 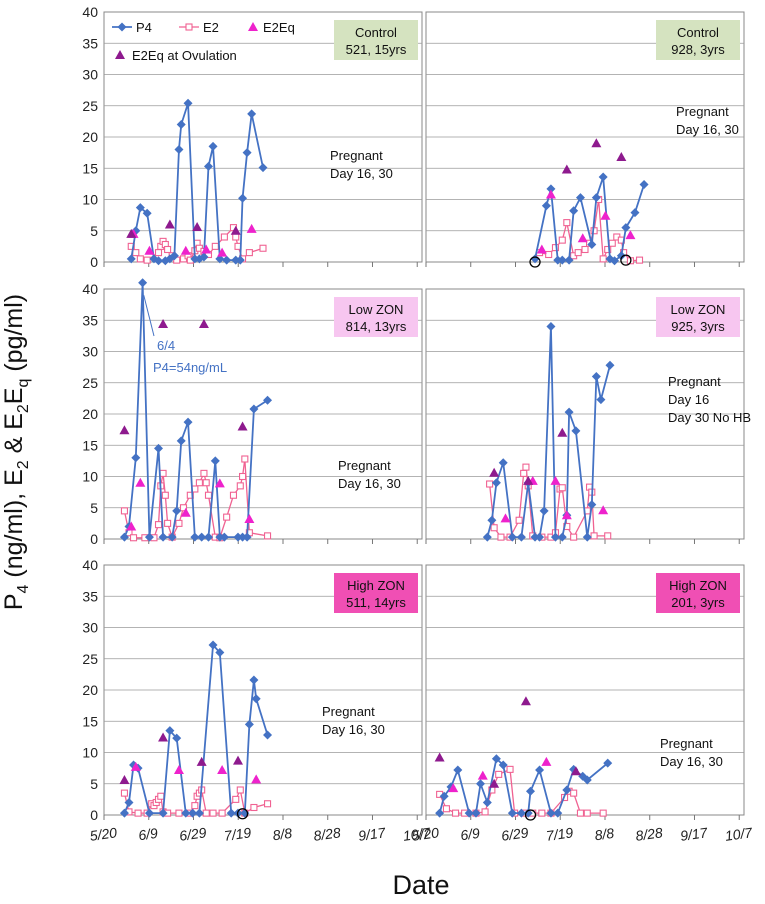 I want to click on x-tick-label: 6/9, so click(x=148, y=834).